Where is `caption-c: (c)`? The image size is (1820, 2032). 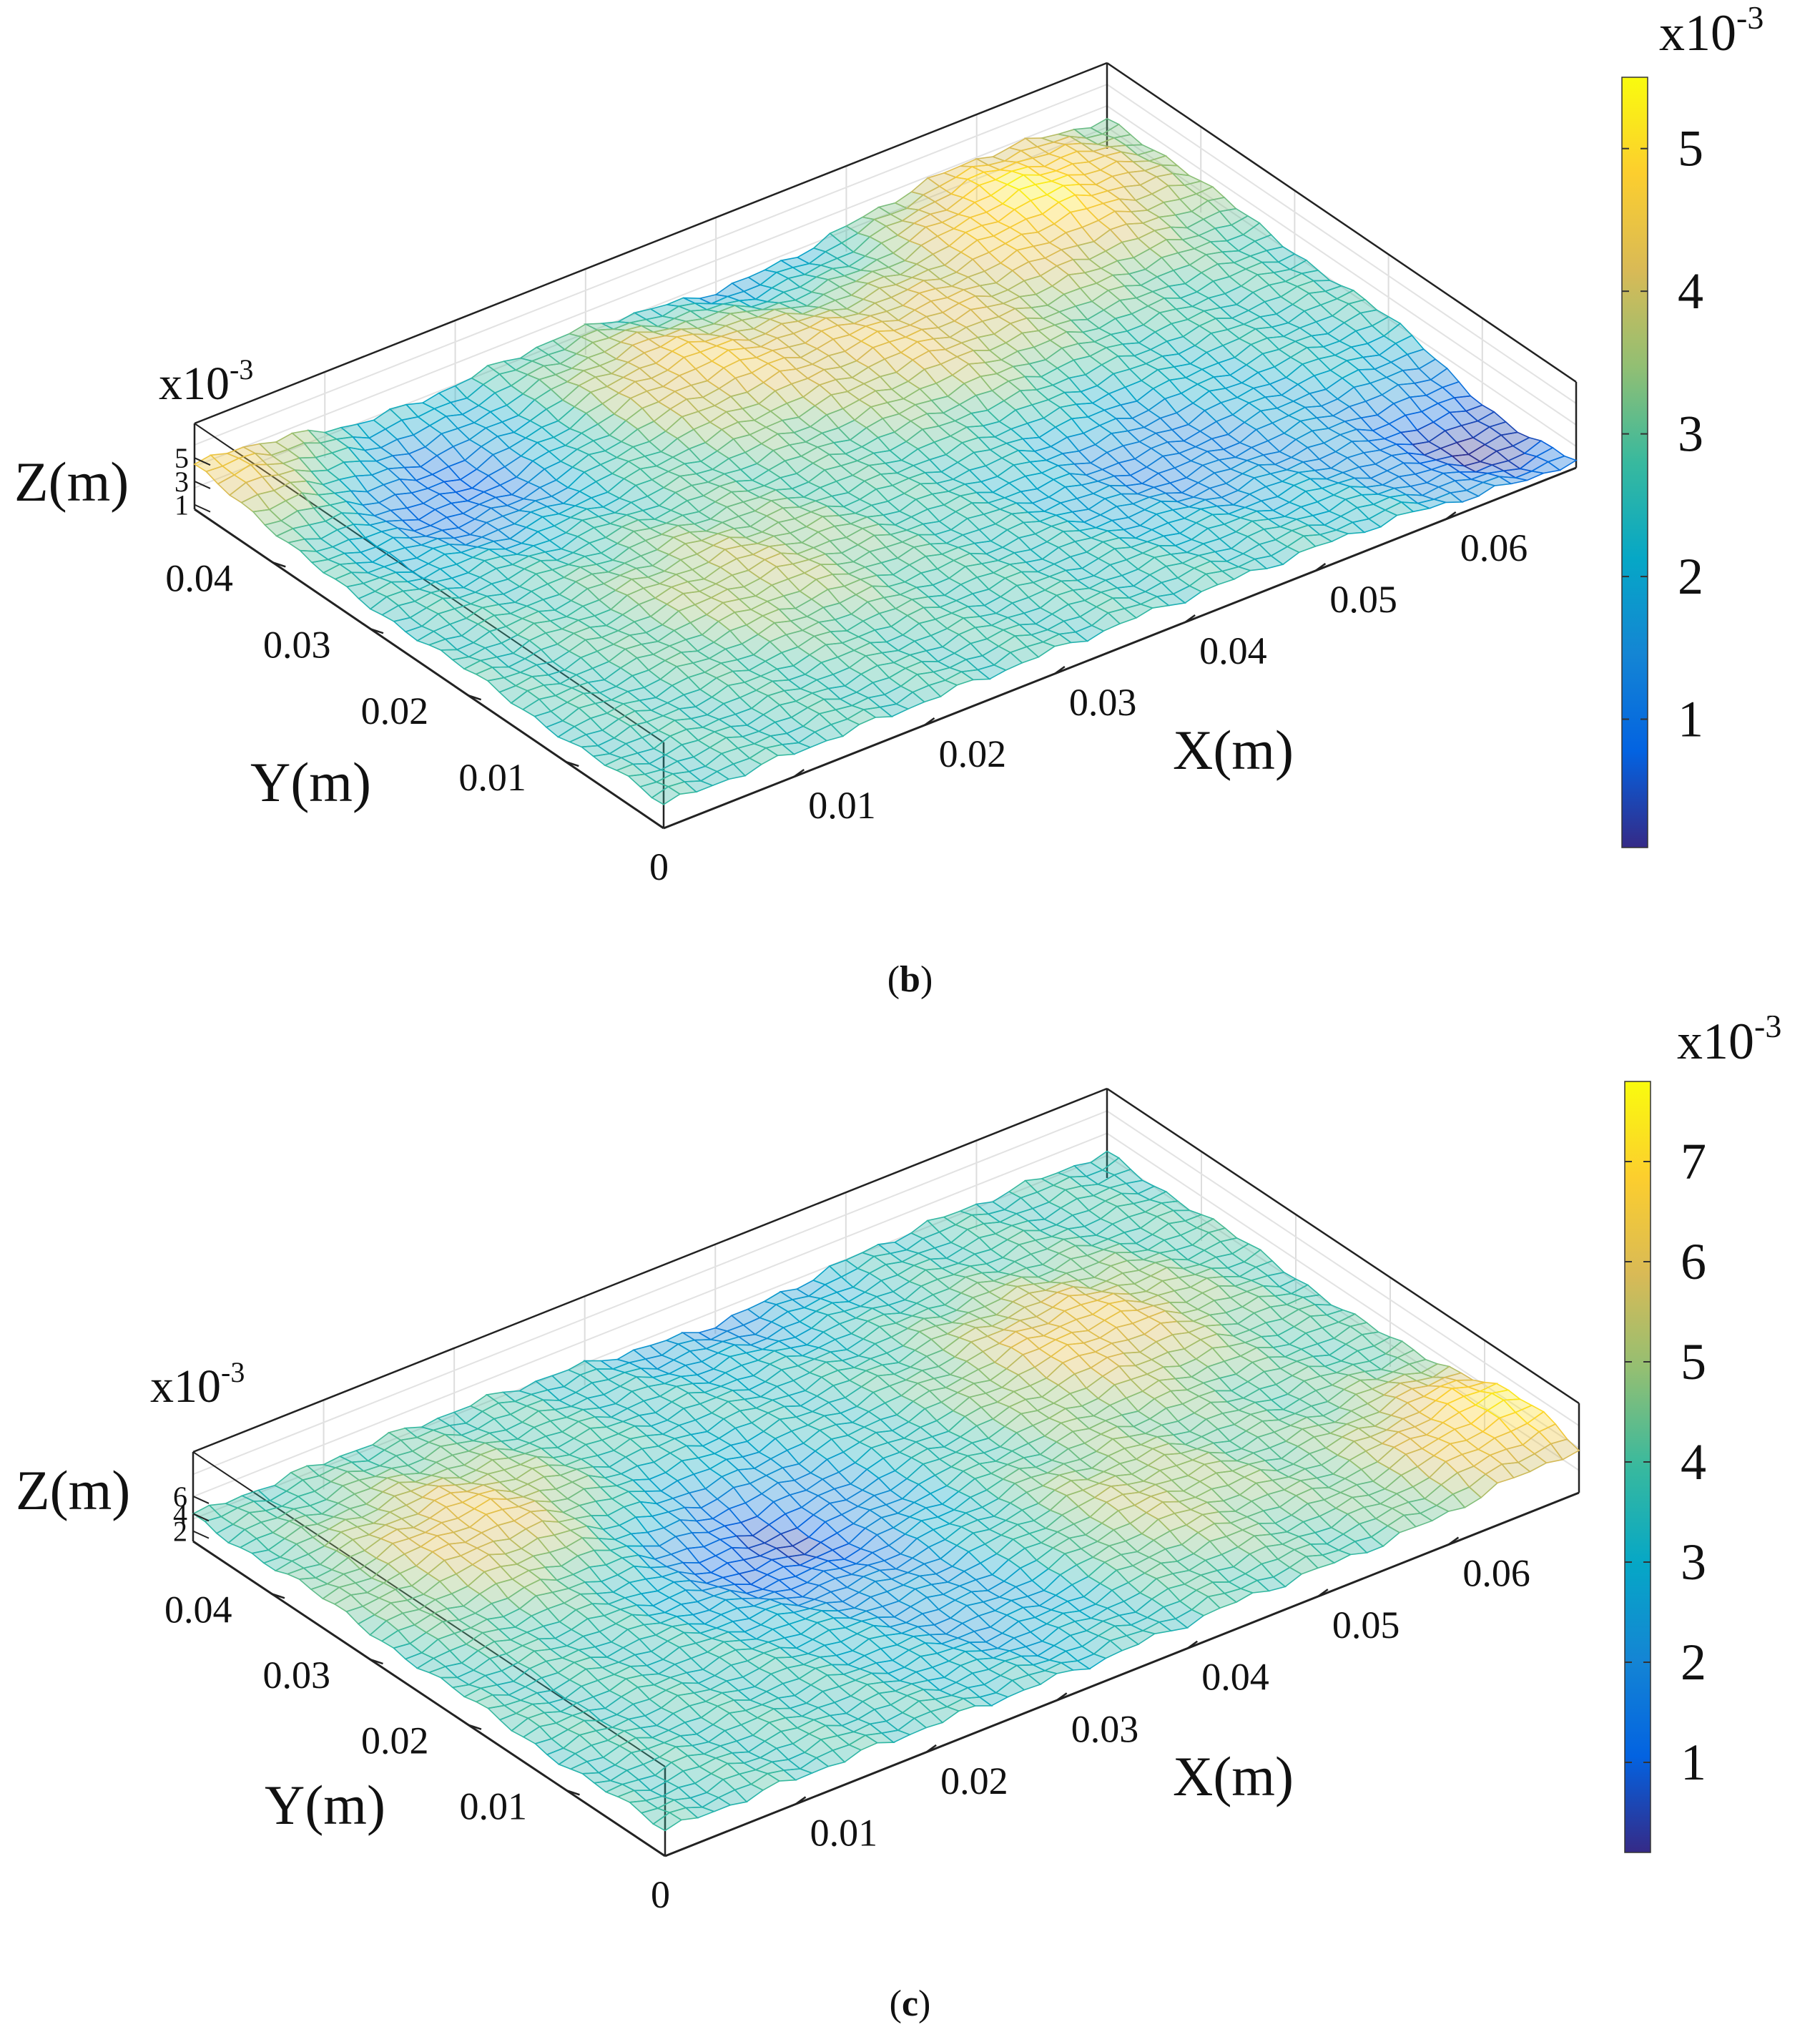
caption-c: (c) is located at coordinates (910, 2004).